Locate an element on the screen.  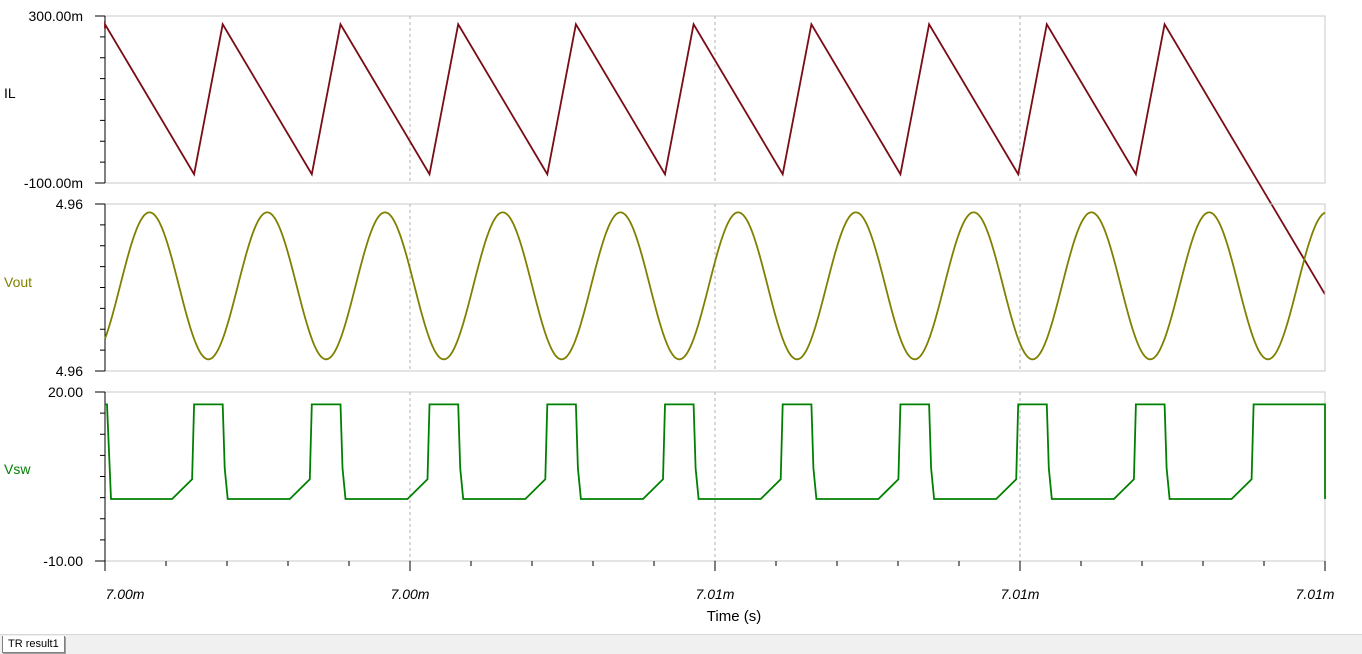
x-axis-title: Time (s) is located at coordinates (734, 616).